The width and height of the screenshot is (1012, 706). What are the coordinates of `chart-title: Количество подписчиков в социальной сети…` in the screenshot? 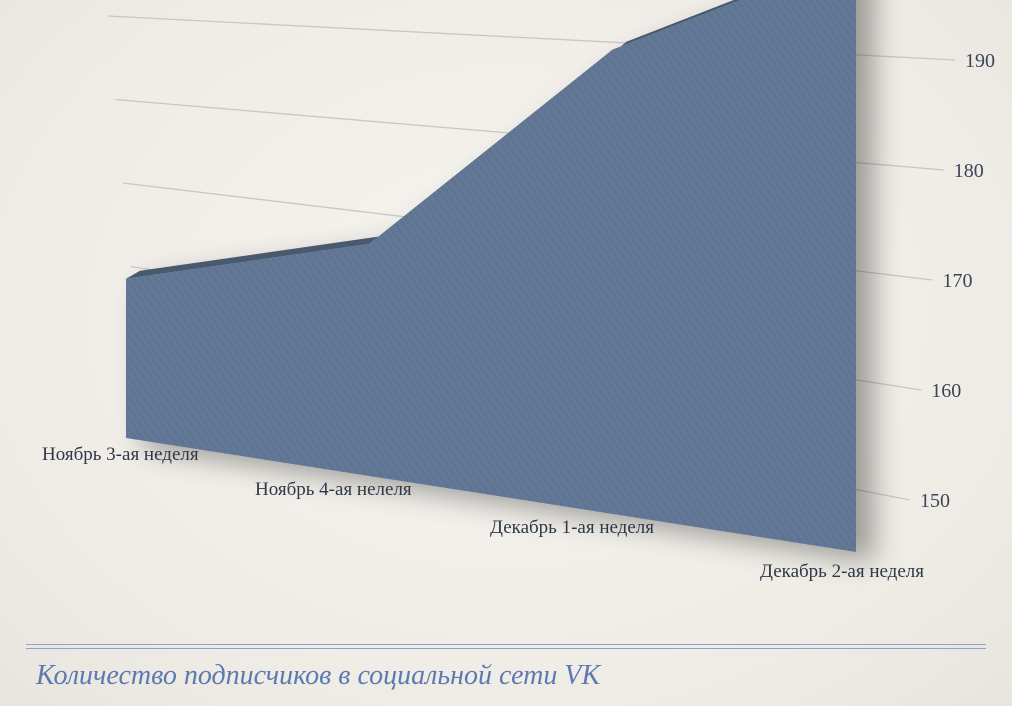 It's located at (318, 675).